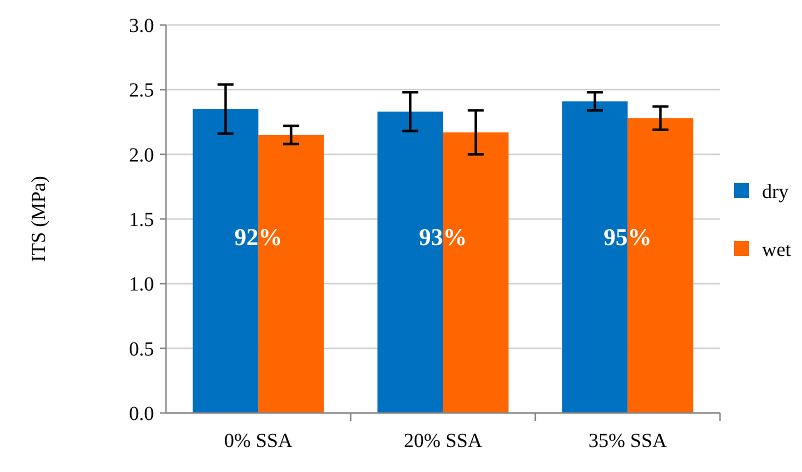  What do you see at coordinates (141, 26) in the screenshot?
I see `y-tick-label: 3.0` at bounding box center [141, 26].